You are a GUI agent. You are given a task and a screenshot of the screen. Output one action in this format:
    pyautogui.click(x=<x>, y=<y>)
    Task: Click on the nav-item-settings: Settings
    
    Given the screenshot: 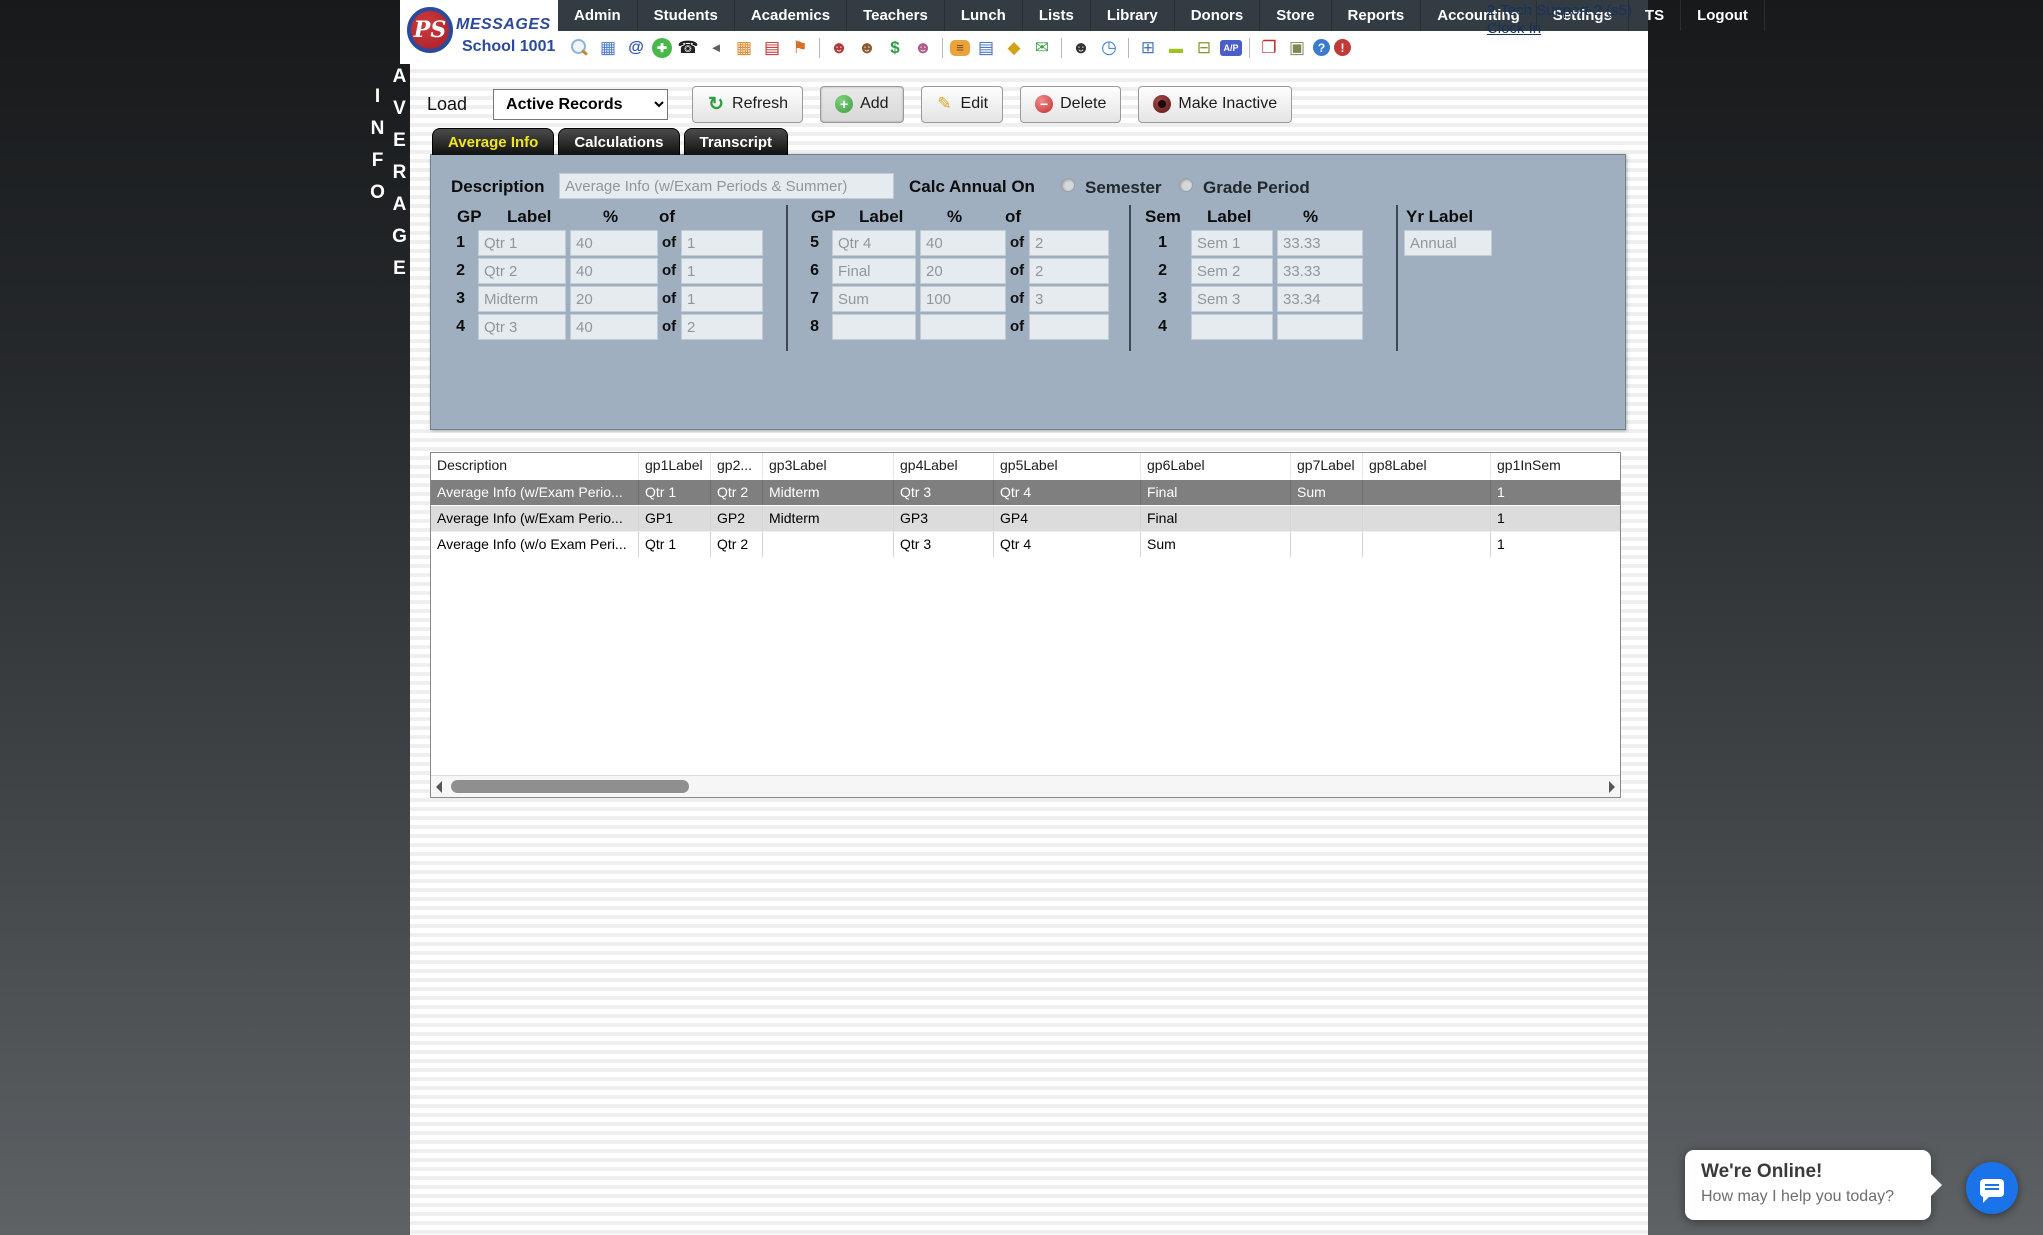 What is the action you would take?
    pyautogui.click(x=1583, y=15)
    